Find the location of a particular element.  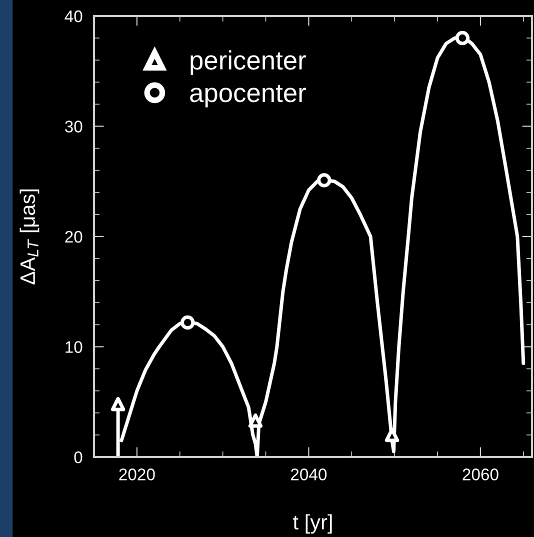

x-tick-label: 2040 is located at coordinates (309, 474).